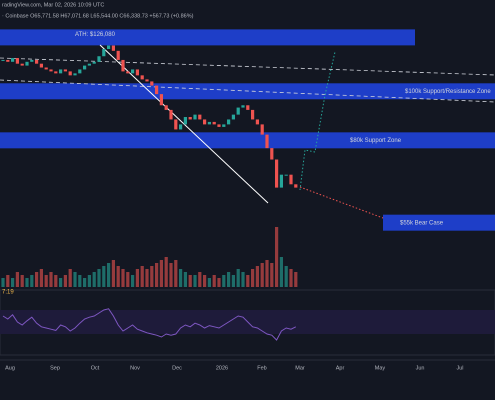  Describe the element at coordinates (10, 368) in the screenshot. I see `x-tick-label: Aug` at that location.